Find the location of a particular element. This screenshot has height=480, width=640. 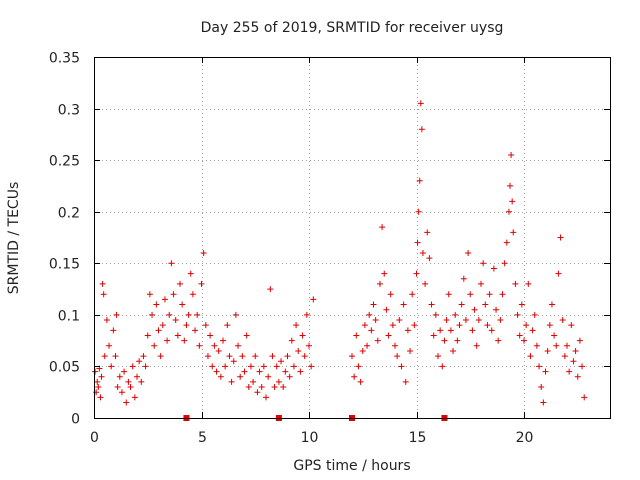

y-tick-label: 0.35 is located at coordinates (64, 59).